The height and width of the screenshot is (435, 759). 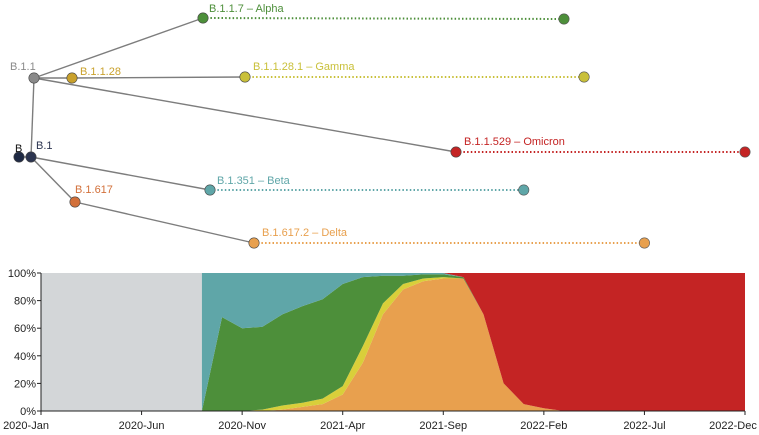 What do you see at coordinates (254, 181) in the screenshot?
I see `tree-label-beta: B.1.351 – Beta` at bounding box center [254, 181].